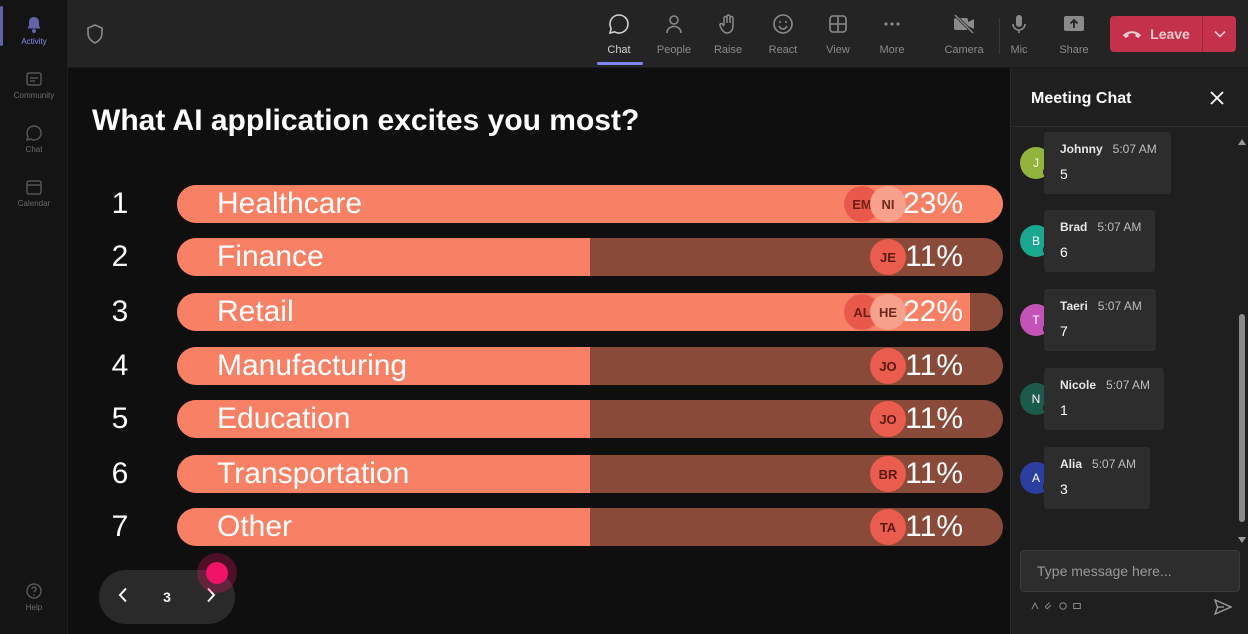  I want to click on sender-name: Taeri, so click(1074, 306).